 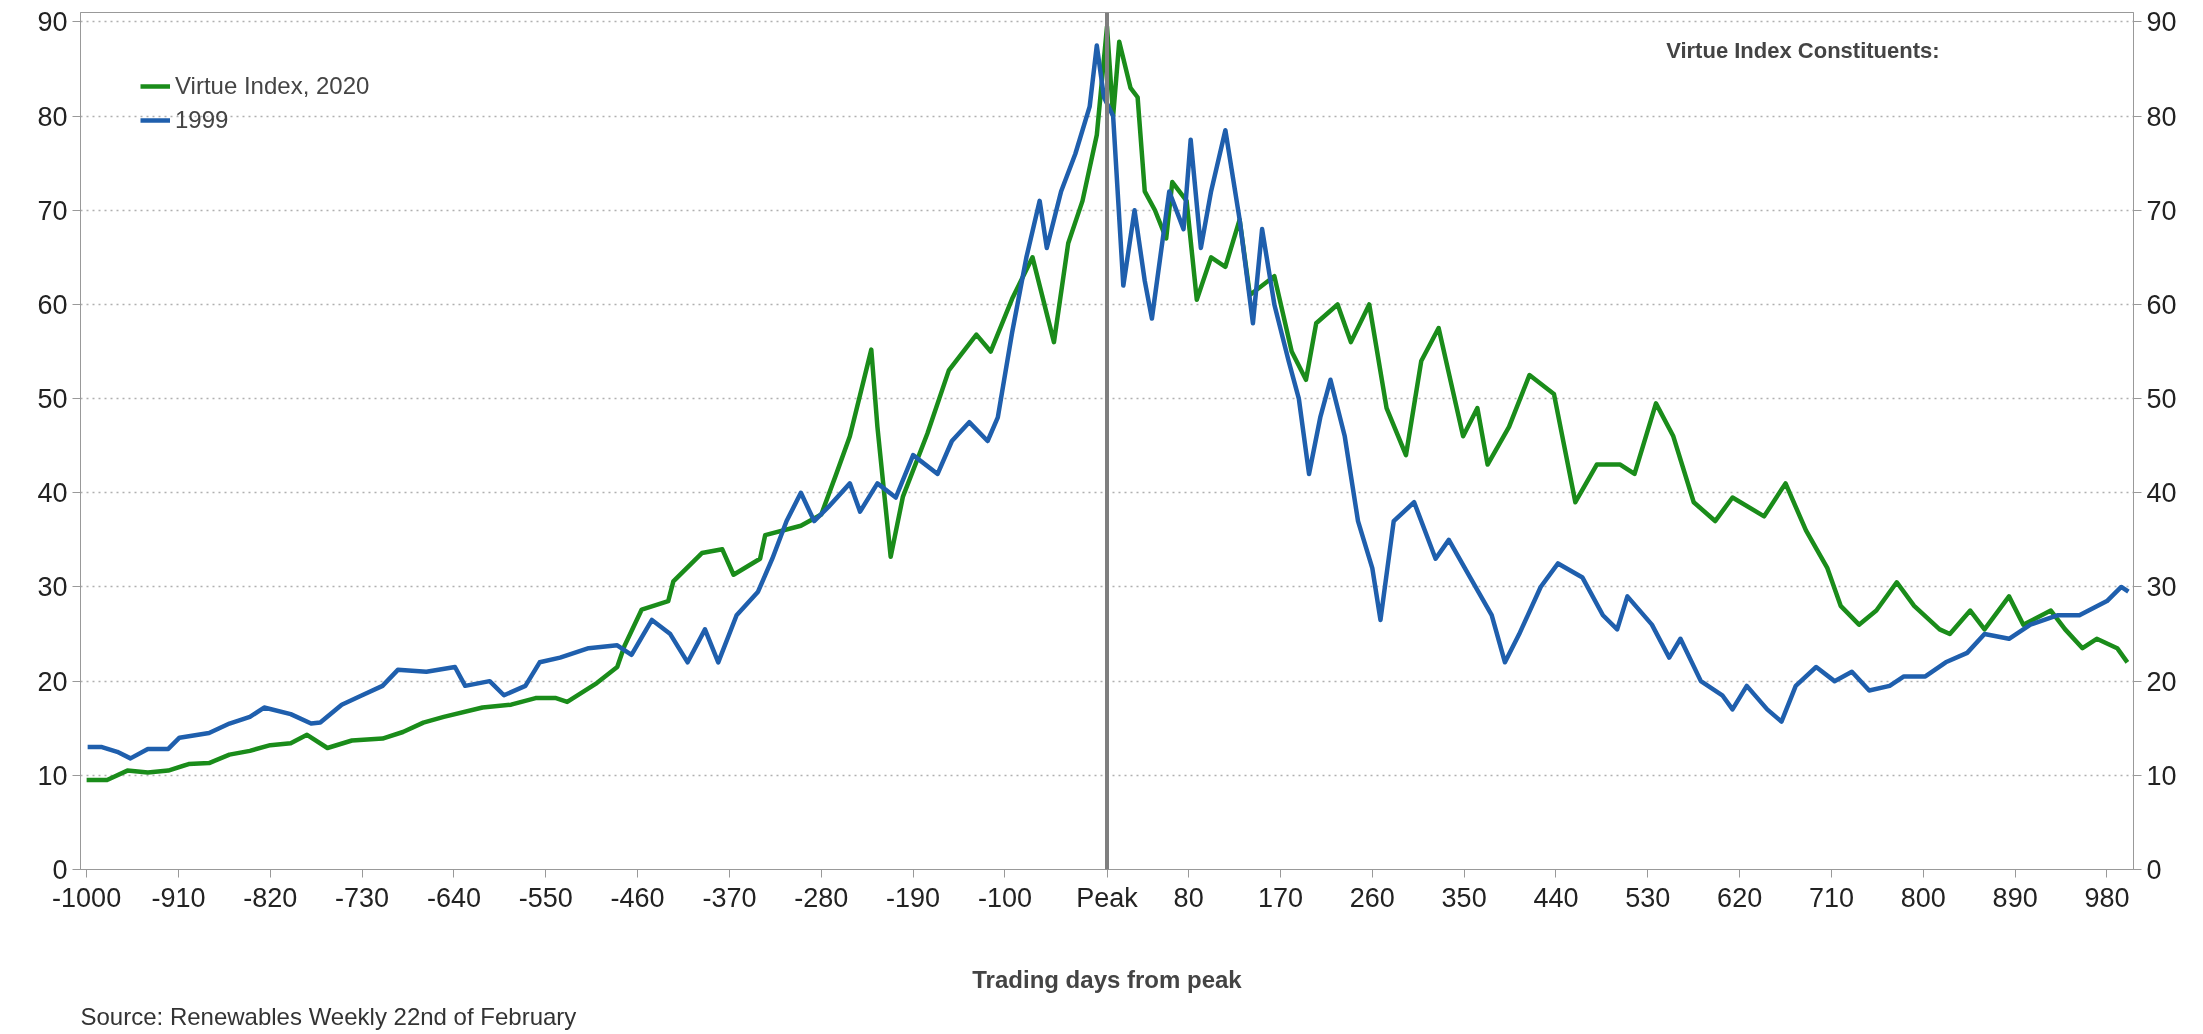 I want to click on x-tick-label: 440, so click(x=1556, y=897).